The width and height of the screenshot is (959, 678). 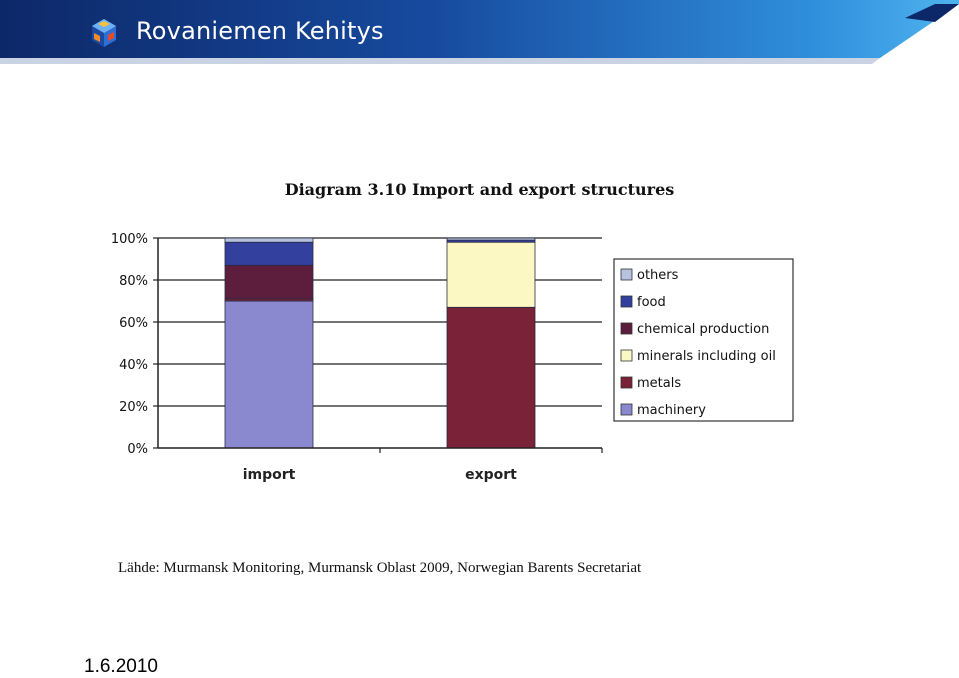 I want to click on bar-import-chemical-production, so click(x=269, y=282).